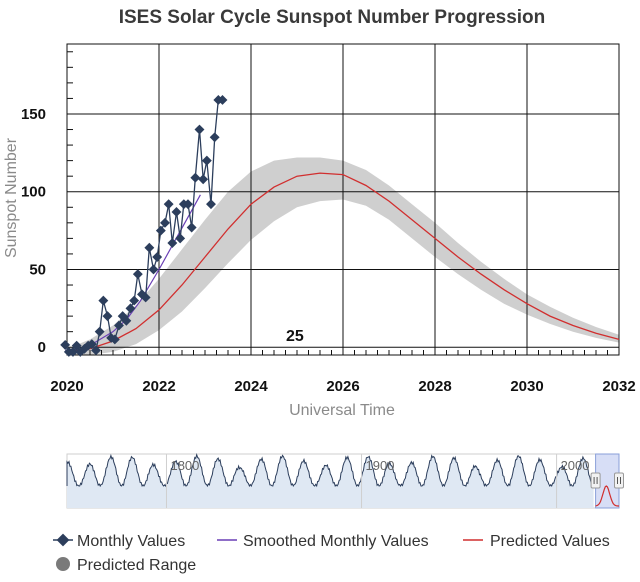 The width and height of the screenshot is (640, 582). I want to click on legend-range-label: Predicted Range, so click(136, 565).